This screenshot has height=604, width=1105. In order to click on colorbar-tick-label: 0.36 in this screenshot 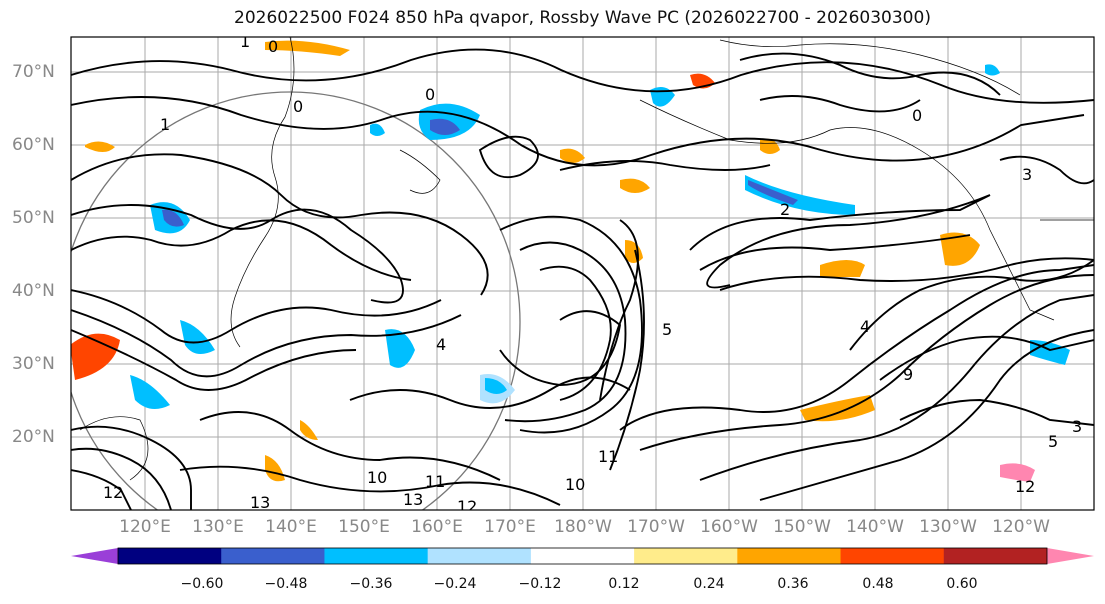, I will do `click(793, 584)`.